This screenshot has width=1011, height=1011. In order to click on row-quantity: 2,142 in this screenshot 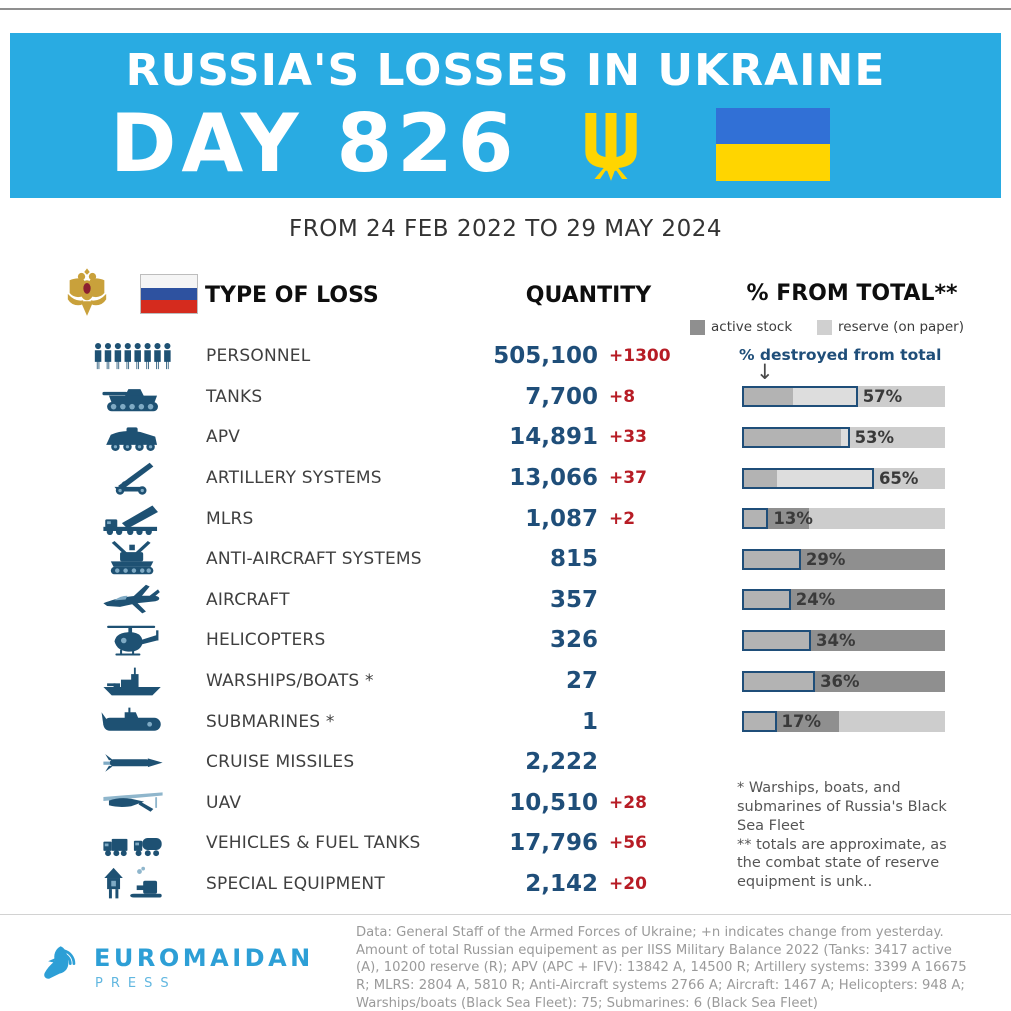, I will do `click(561, 884)`.